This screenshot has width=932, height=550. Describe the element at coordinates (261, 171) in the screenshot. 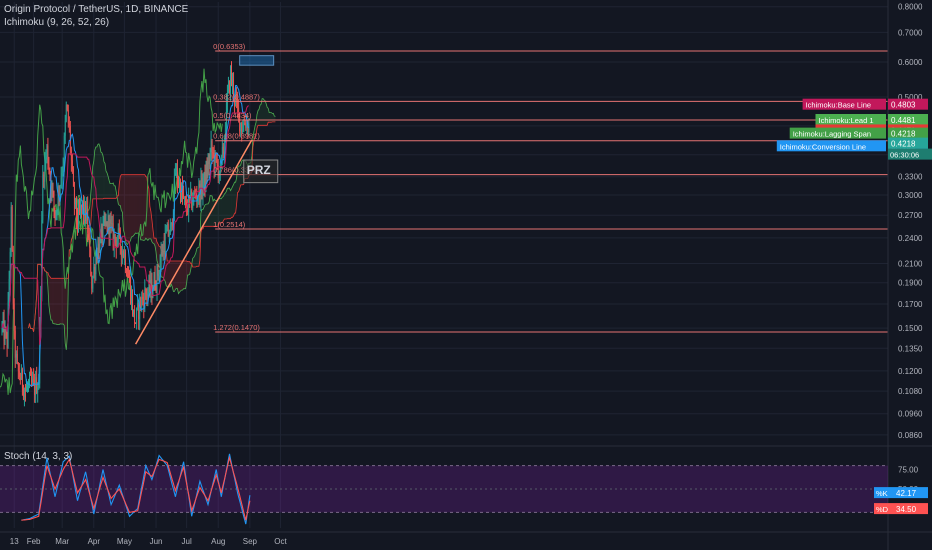

I see `prz-box` at that location.